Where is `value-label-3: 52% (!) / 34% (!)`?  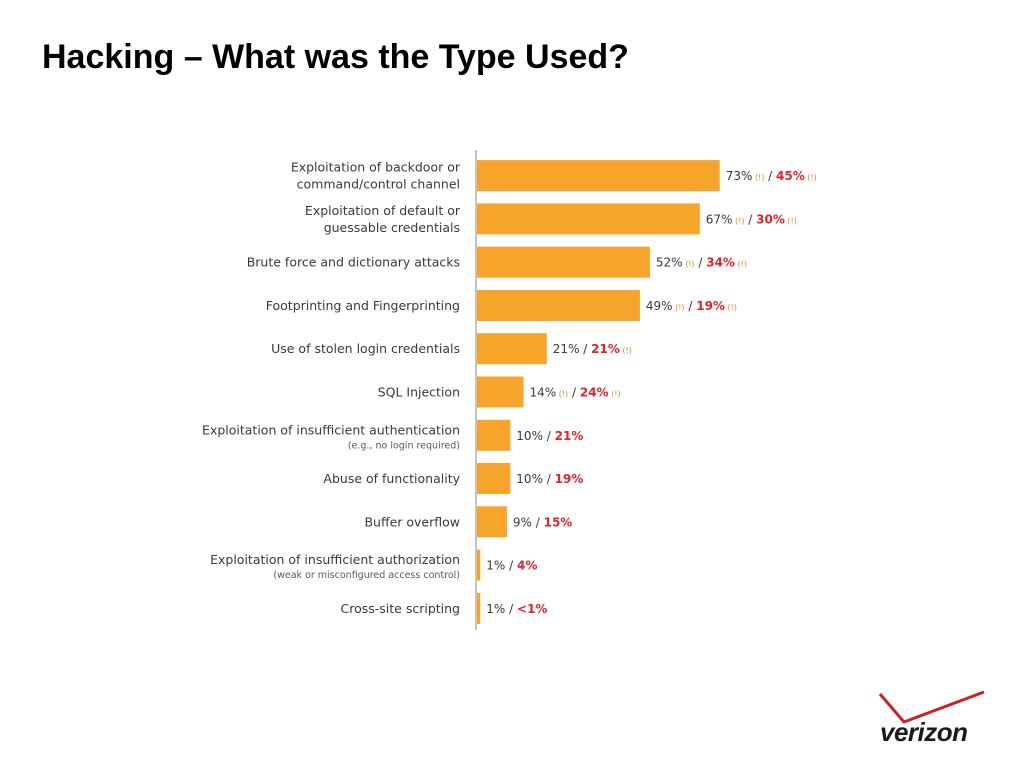
value-label-3: 52% (!) / 34% (!) is located at coordinates (701, 263).